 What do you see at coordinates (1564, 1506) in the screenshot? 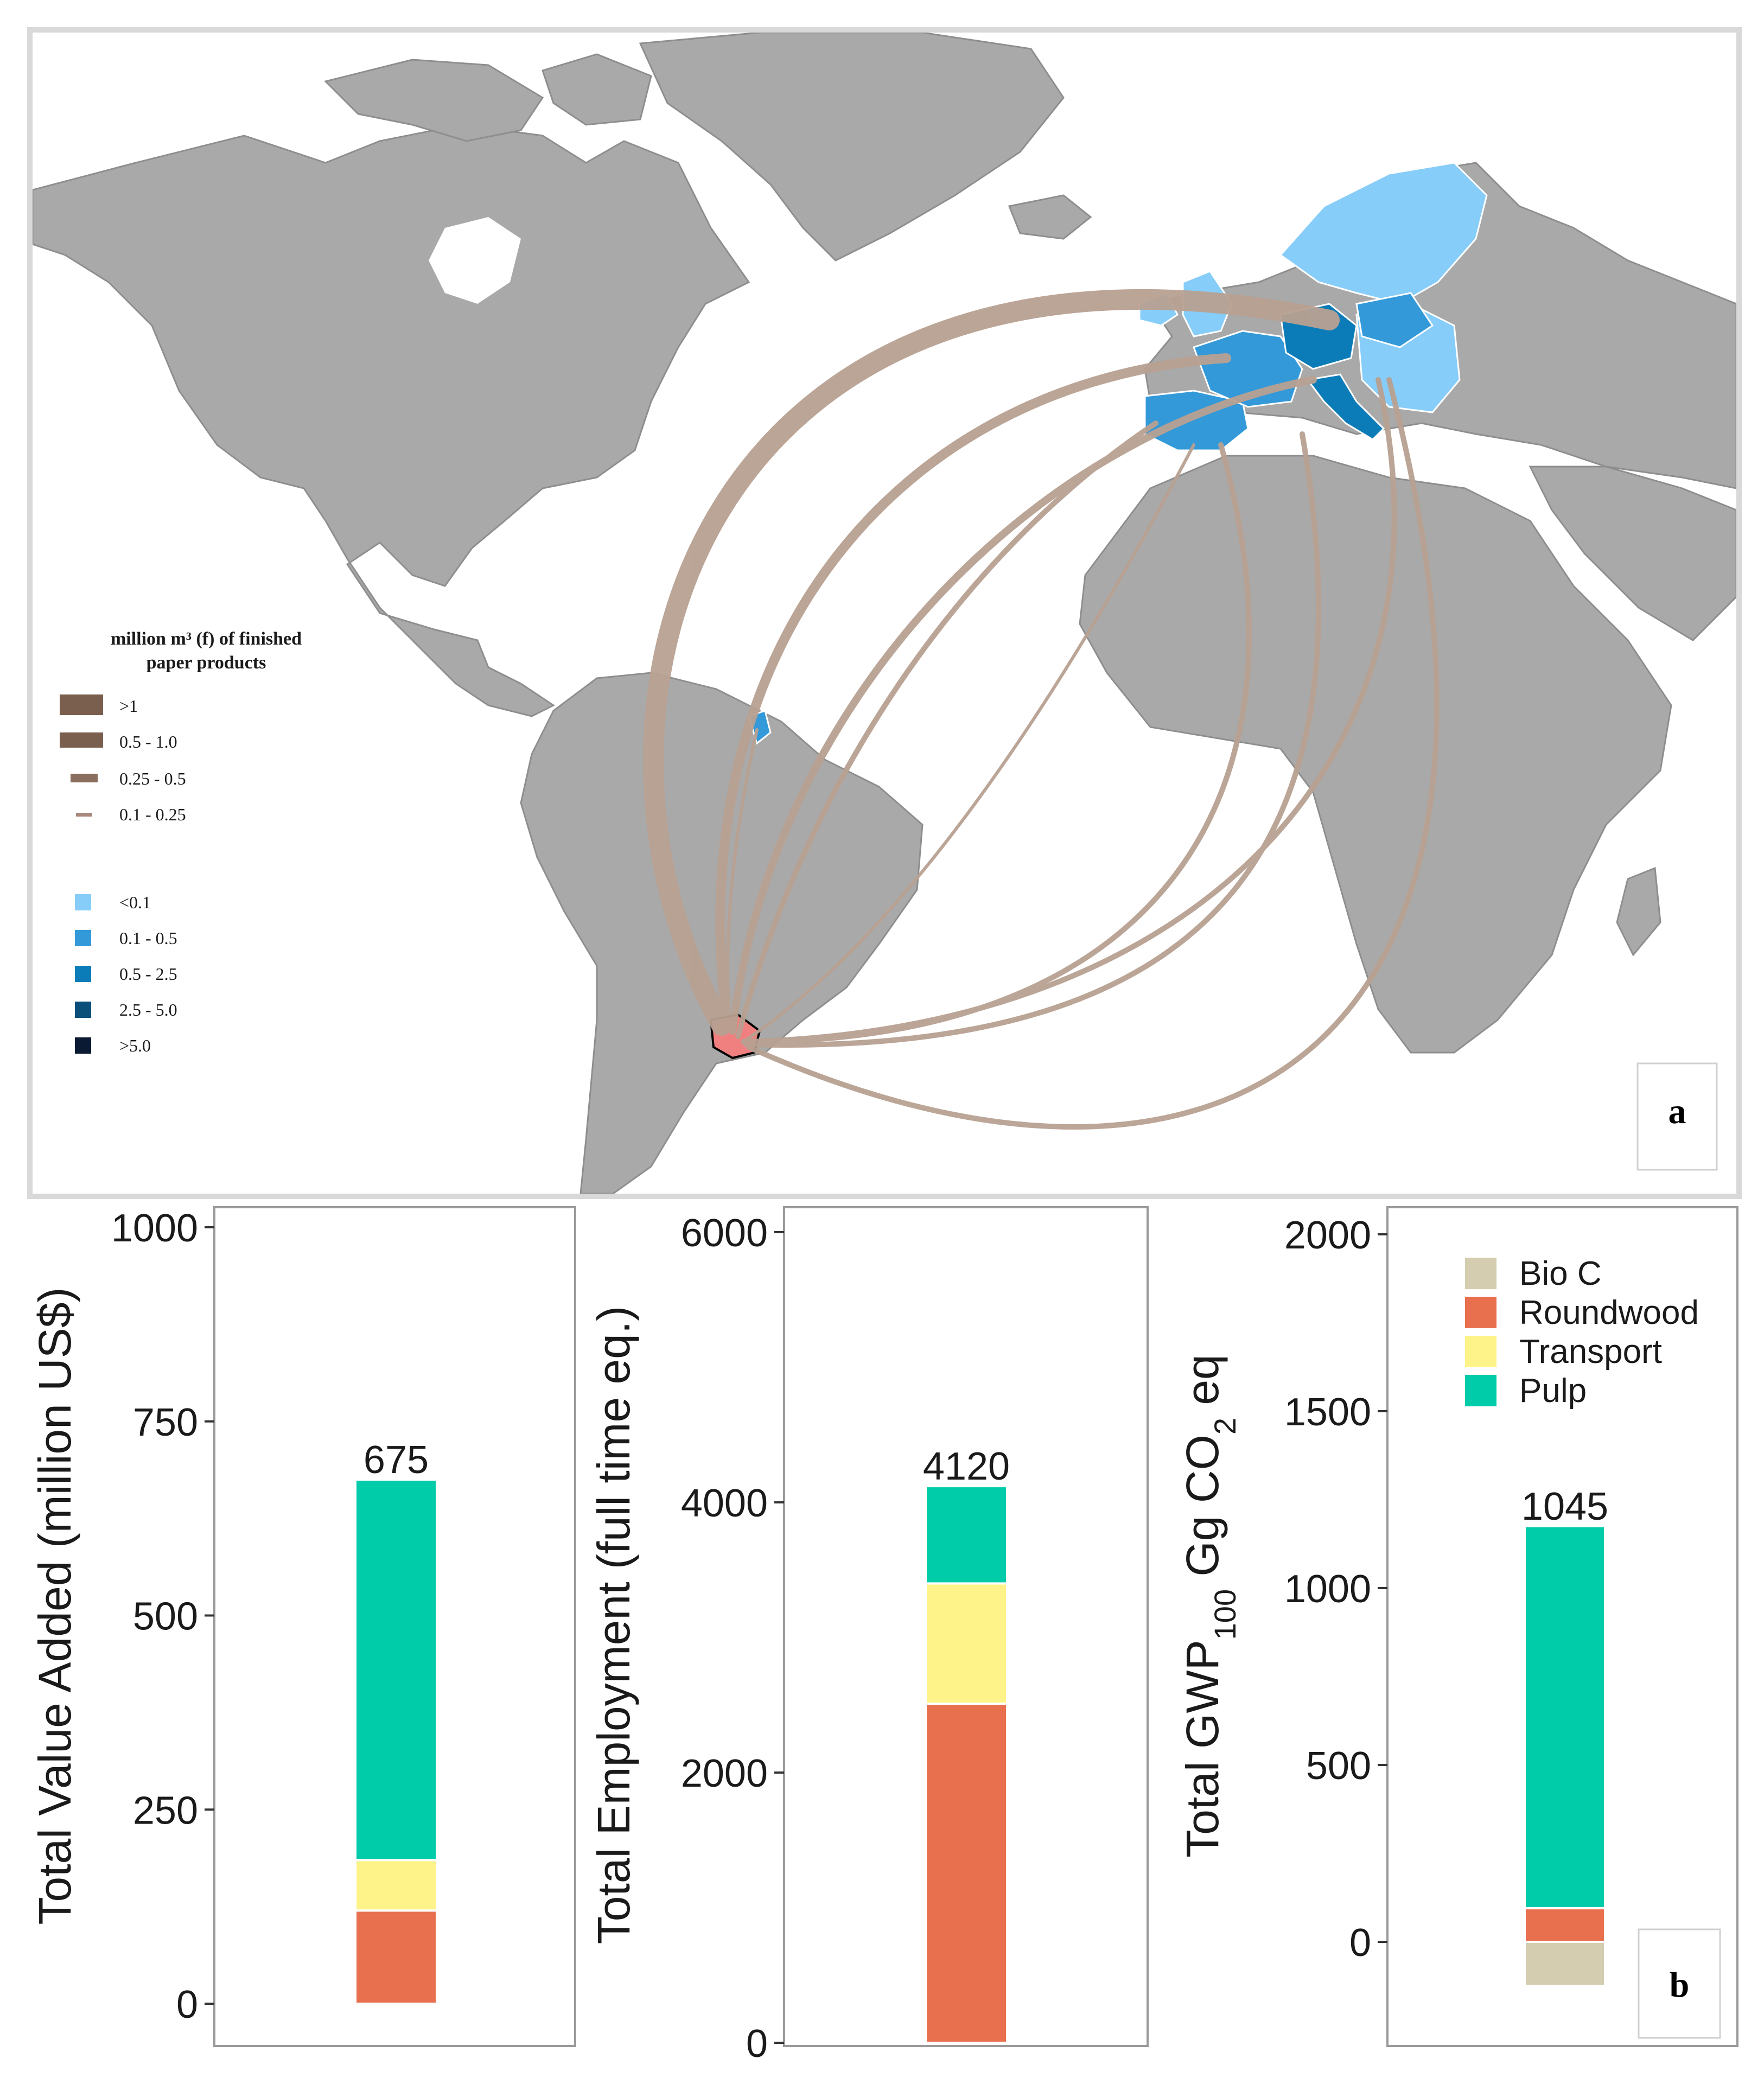
I see `bar-total-label: 1045` at bounding box center [1564, 1506].